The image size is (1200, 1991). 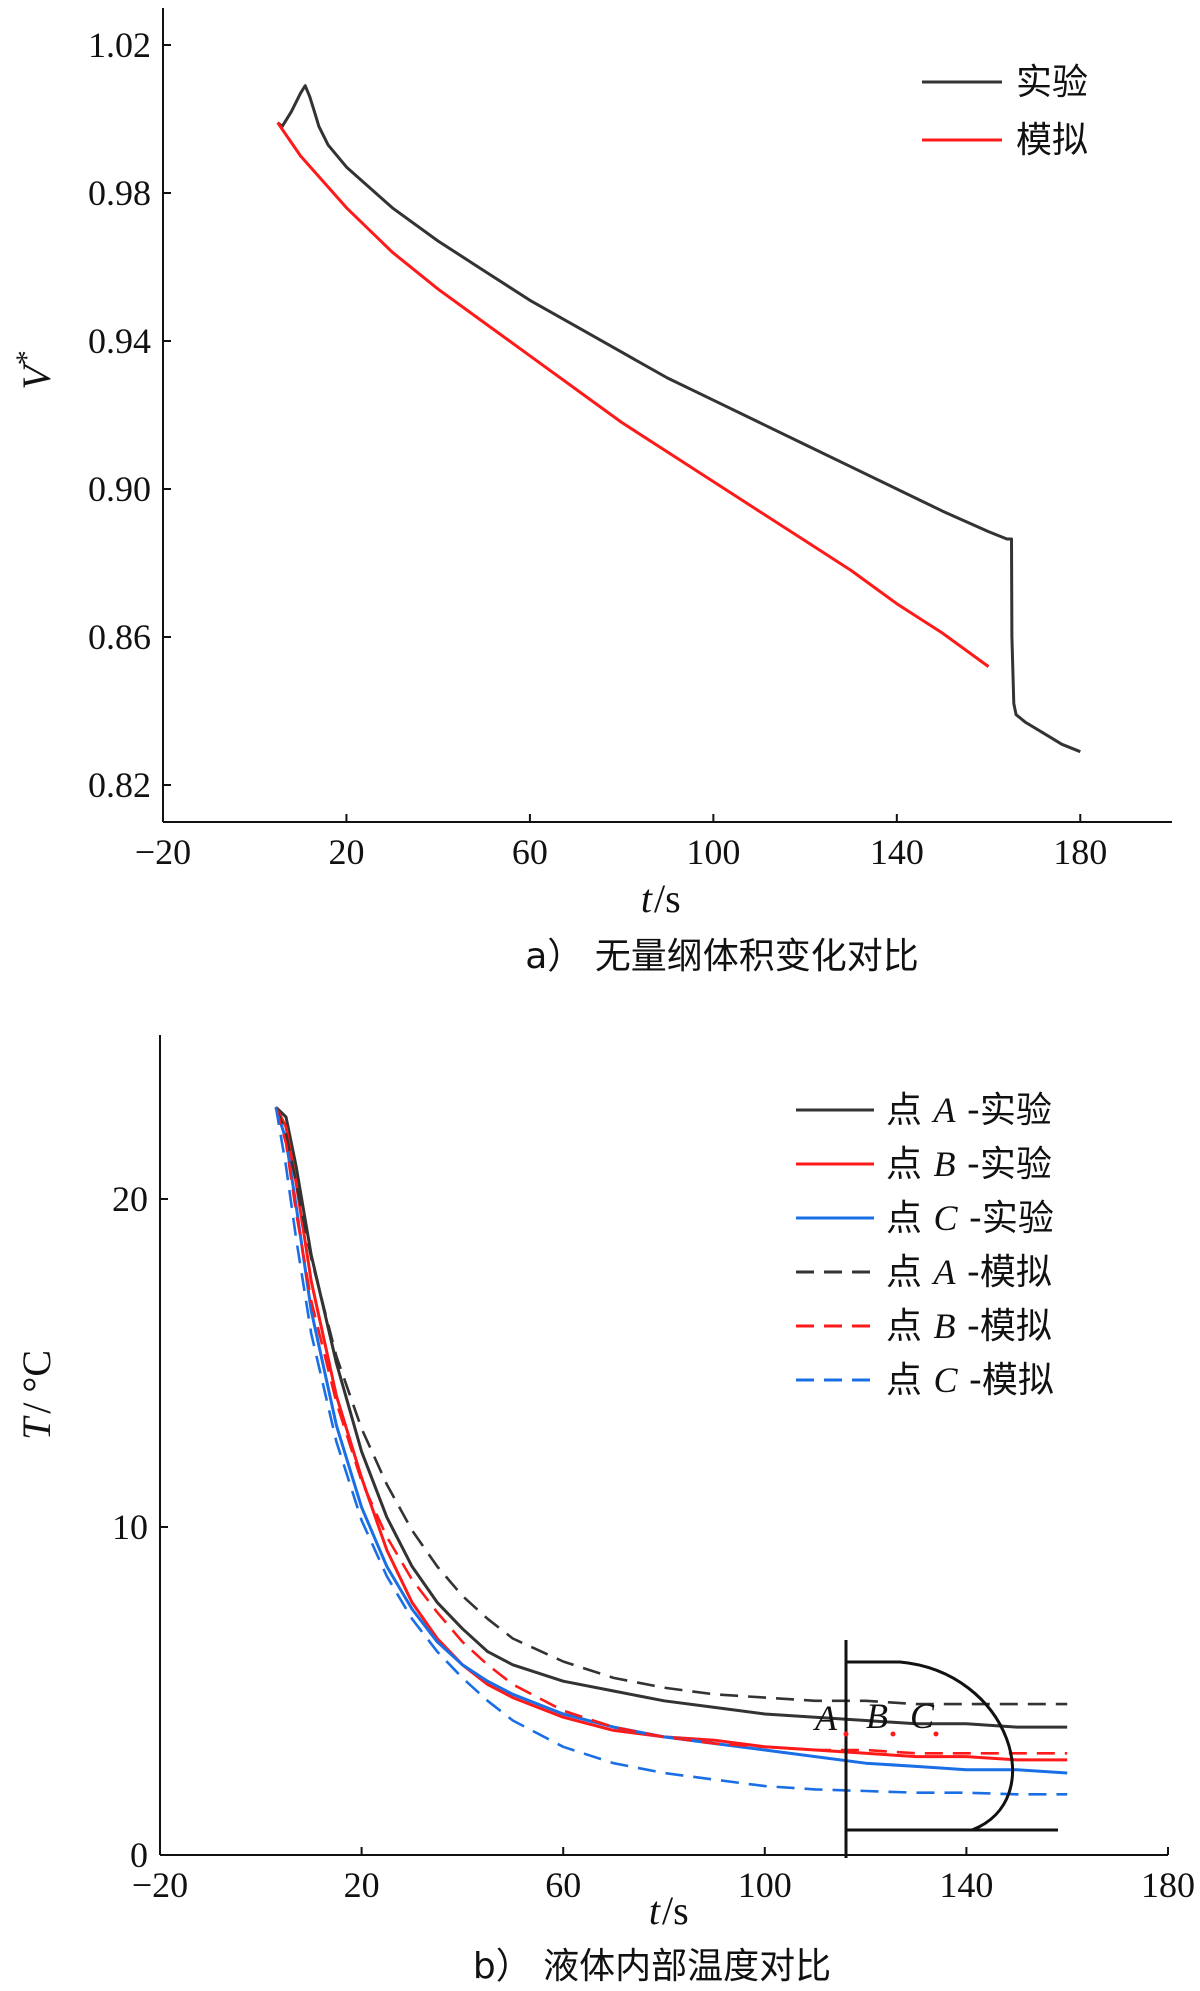 What do you see at coordinates (130, 1527) in the screenshot?
I see `y-tick-label: 10` at bounding box center [130, 1527].